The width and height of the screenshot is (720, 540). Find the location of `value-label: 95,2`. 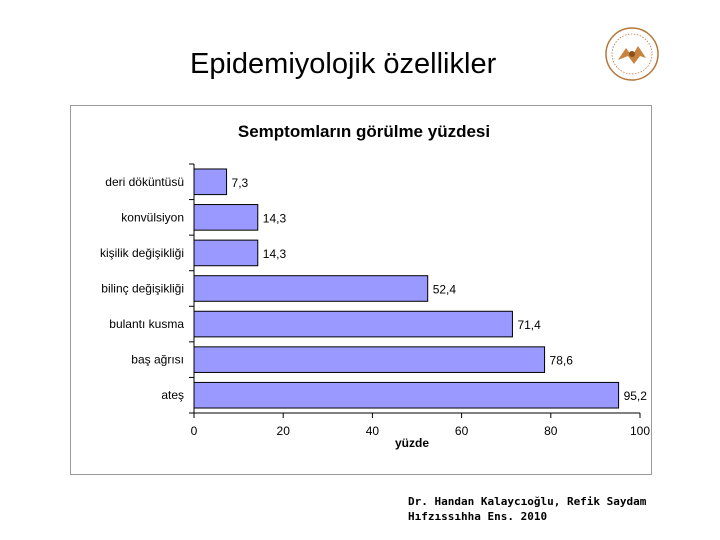

value-label: 95,2 is located at coordinates (636, 396).